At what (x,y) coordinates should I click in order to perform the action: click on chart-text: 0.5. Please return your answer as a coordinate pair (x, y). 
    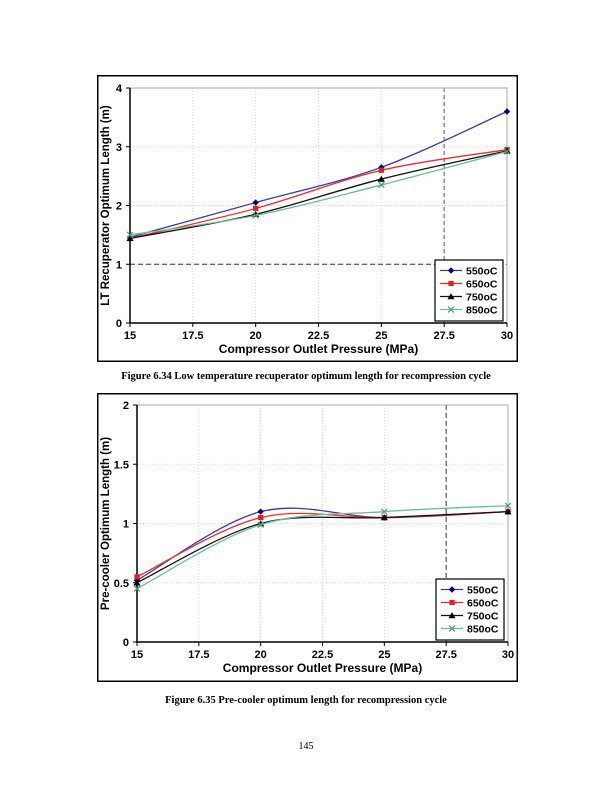
    Looking at the image, I should click on (121, 584).